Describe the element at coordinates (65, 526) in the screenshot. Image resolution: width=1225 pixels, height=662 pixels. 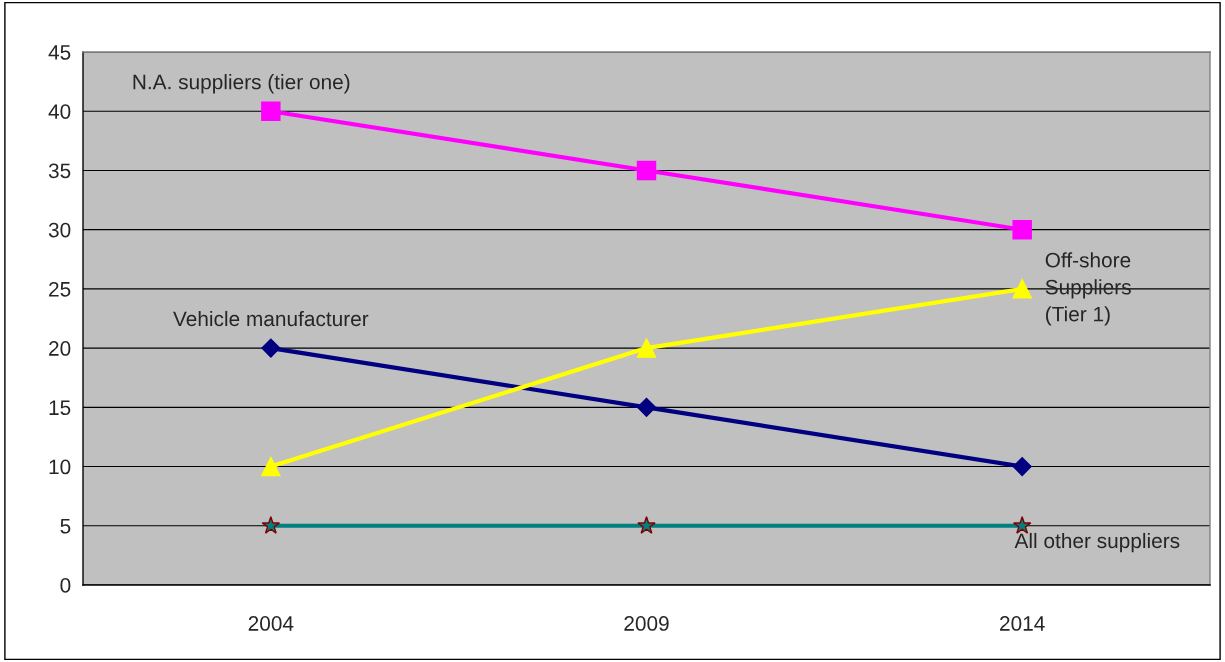
I see `y-tick-label: 5` at that location.